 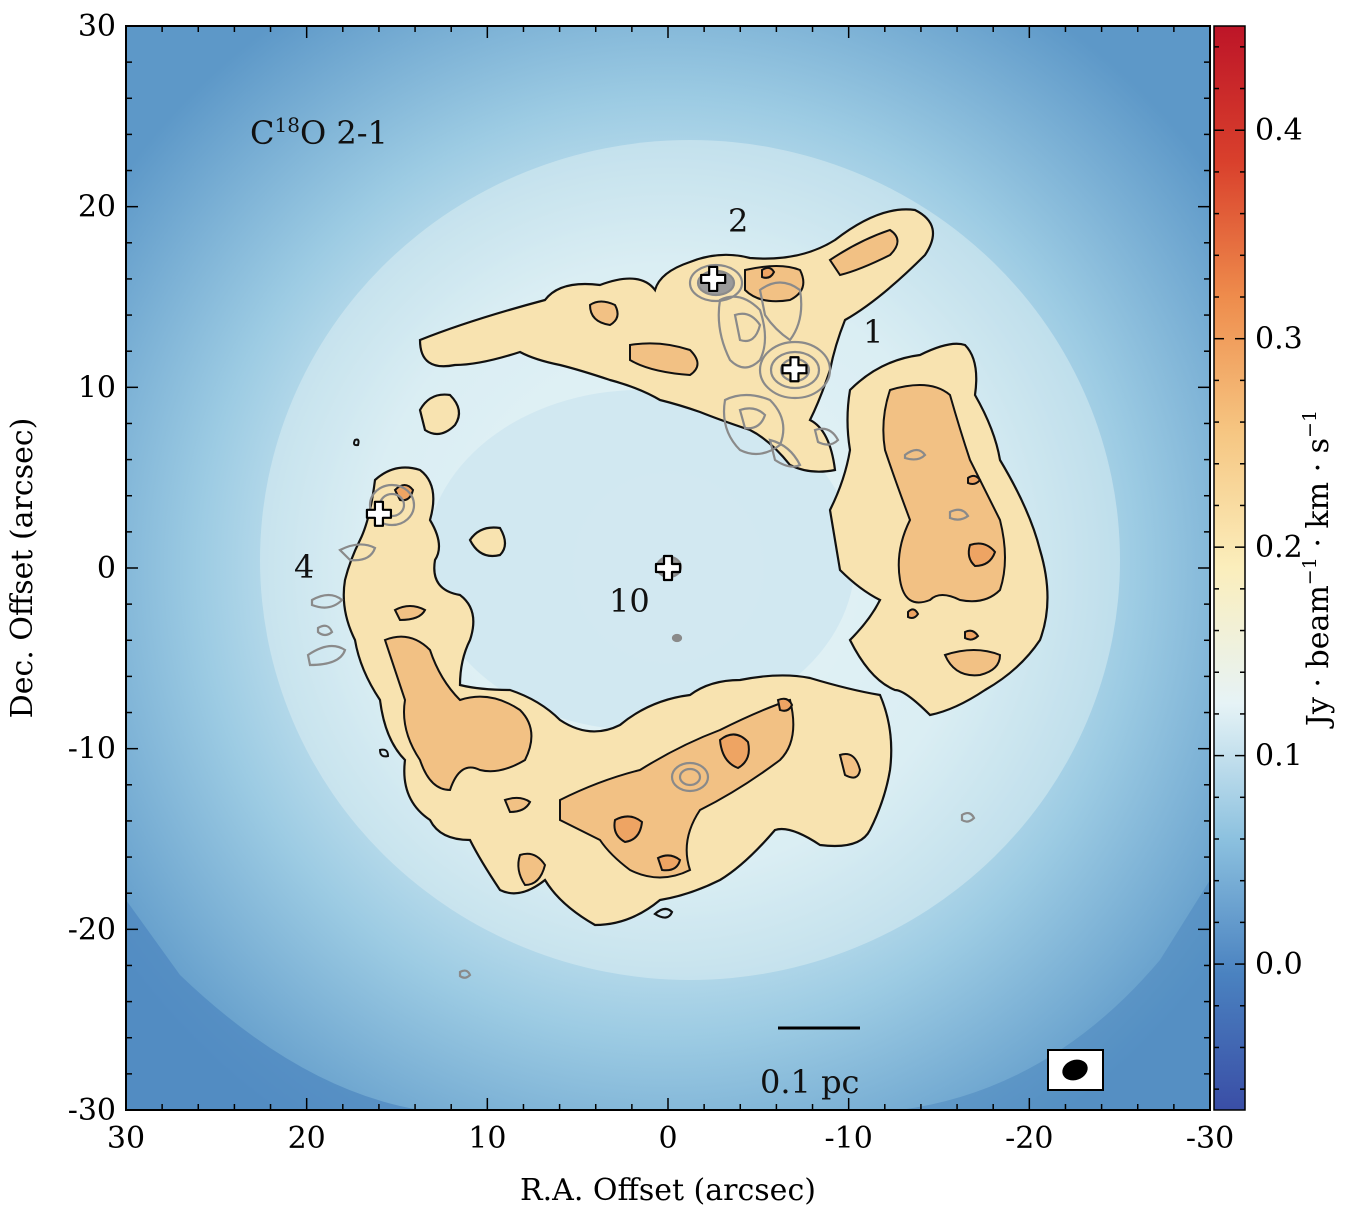 I want to click on y-tick-label: -20, so click(x=92, y=929).